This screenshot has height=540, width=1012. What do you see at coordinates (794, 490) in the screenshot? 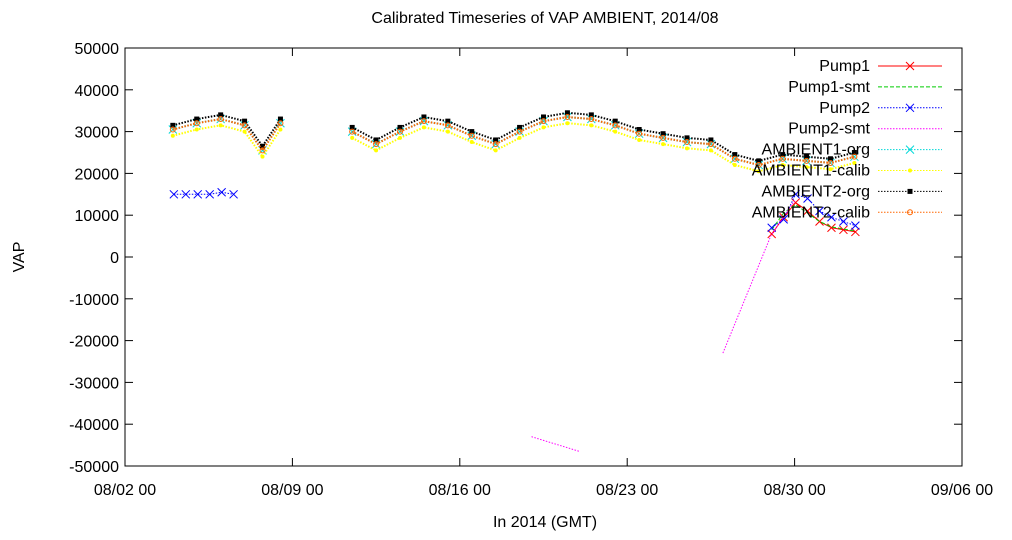
I see `x-tick-label: 08/30 00` at bounding box center [794, 490].